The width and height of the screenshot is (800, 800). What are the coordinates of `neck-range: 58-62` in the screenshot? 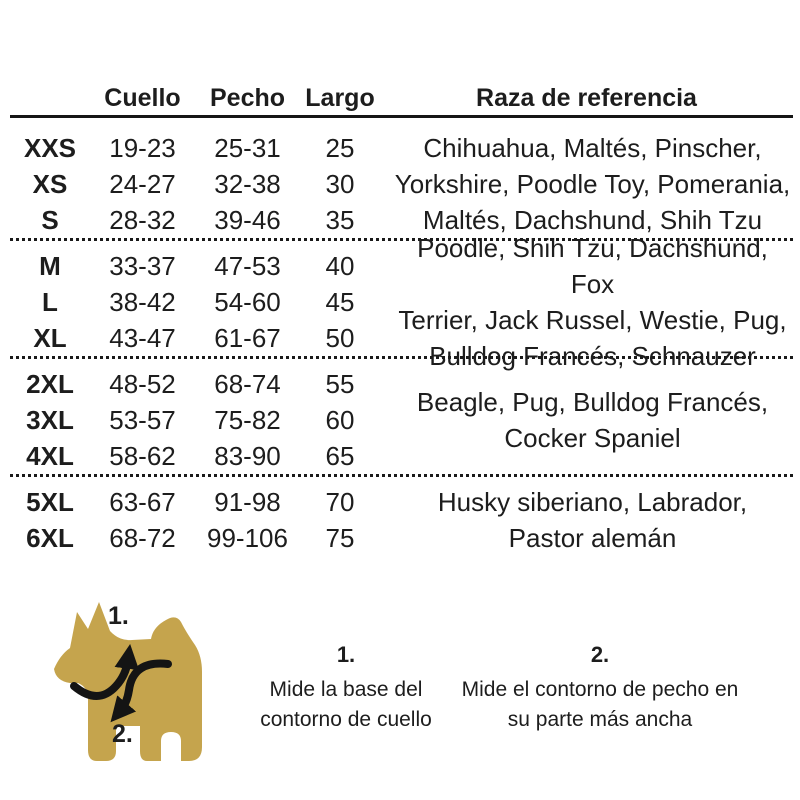 It's located at (142, 456).